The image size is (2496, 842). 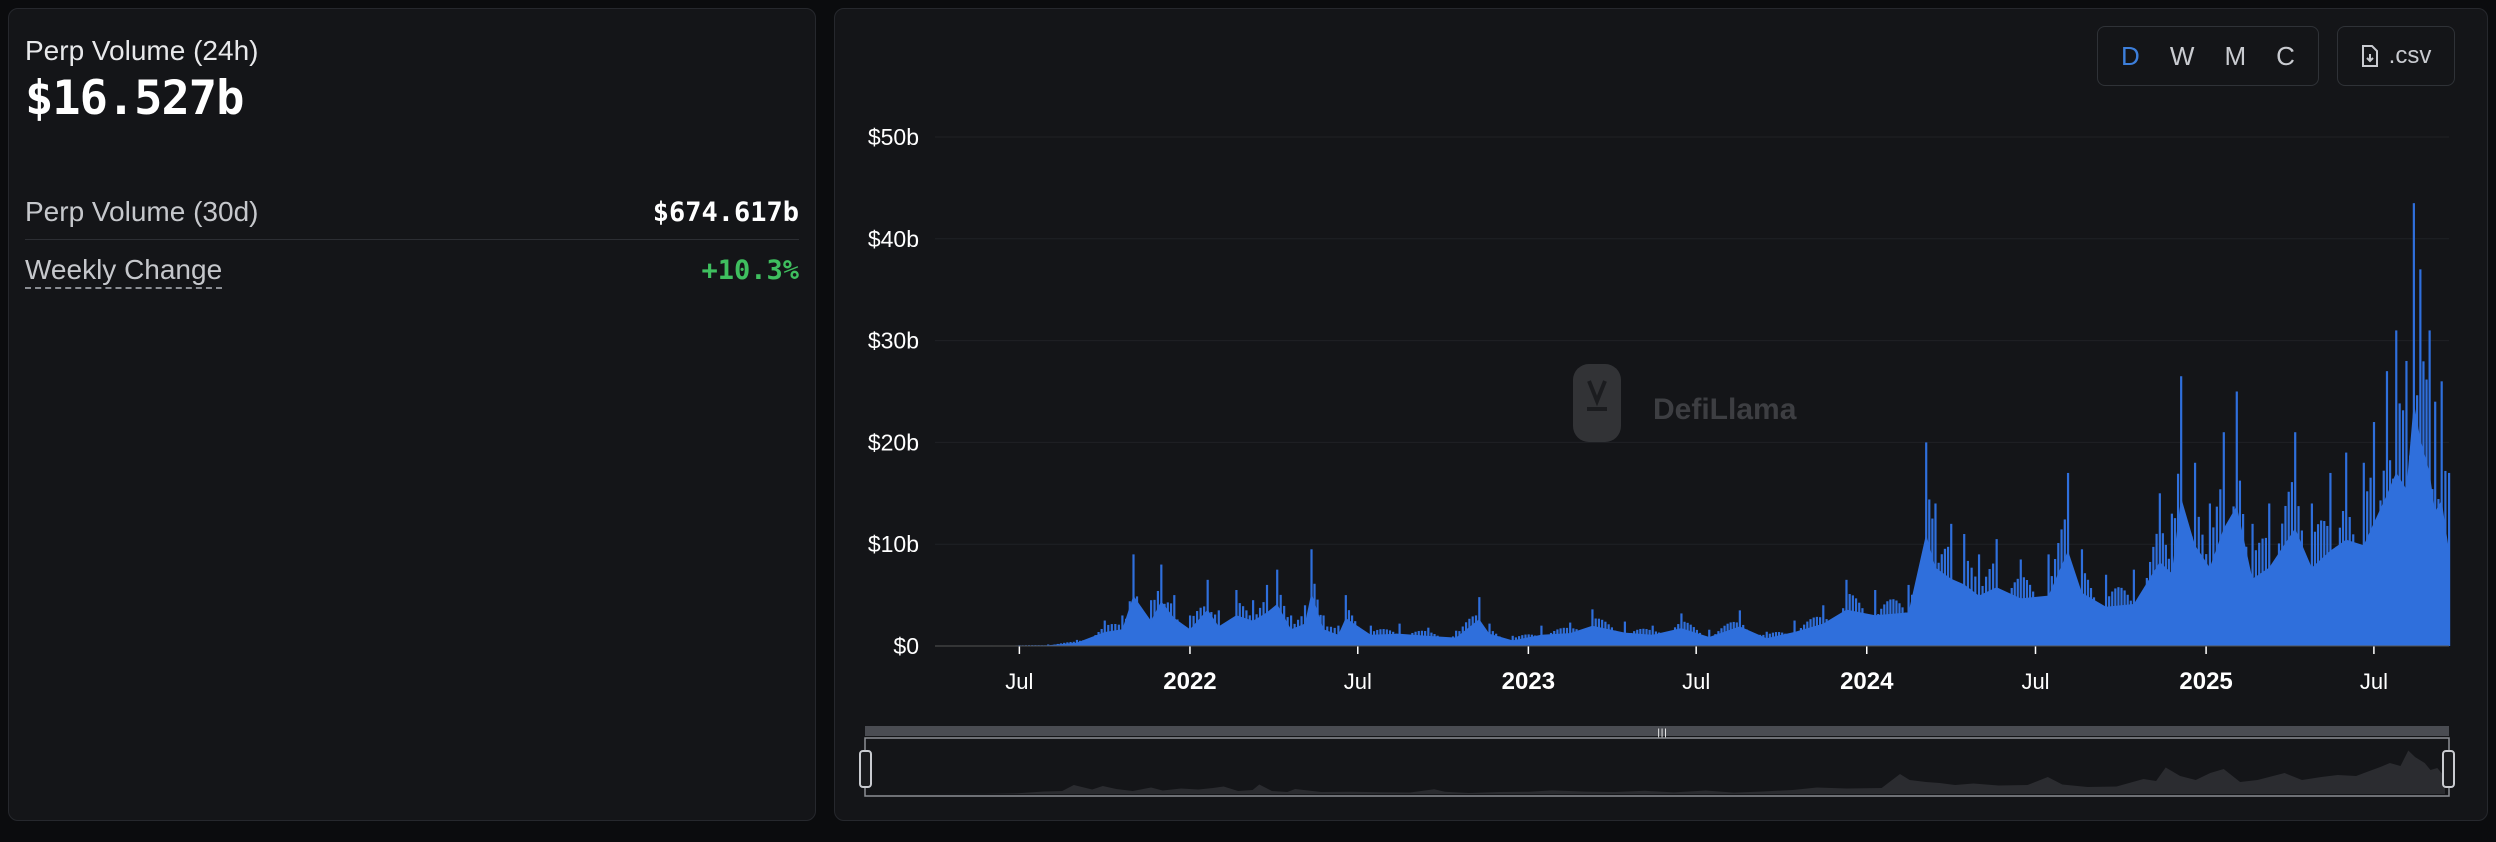 What do you see at coordinates (893, 544) in the screenshot?
I see `y-tick-label: $10b` at bounding box center [893, 544].